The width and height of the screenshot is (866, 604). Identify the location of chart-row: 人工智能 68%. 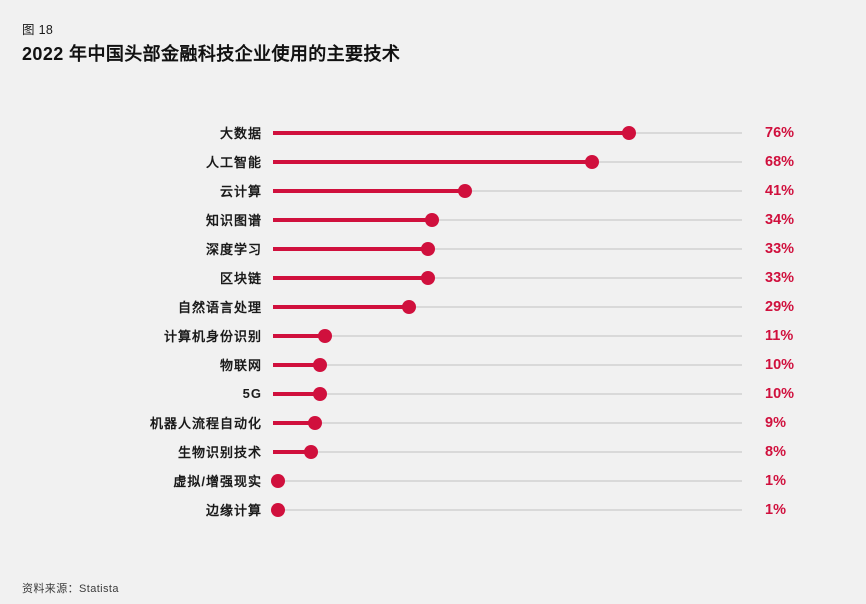
(427, 161).